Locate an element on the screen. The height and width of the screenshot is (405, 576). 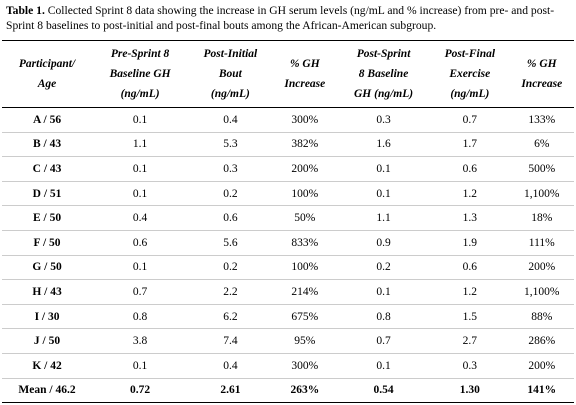
header-line: 8 Baseline is located at coordinates (383, 74).